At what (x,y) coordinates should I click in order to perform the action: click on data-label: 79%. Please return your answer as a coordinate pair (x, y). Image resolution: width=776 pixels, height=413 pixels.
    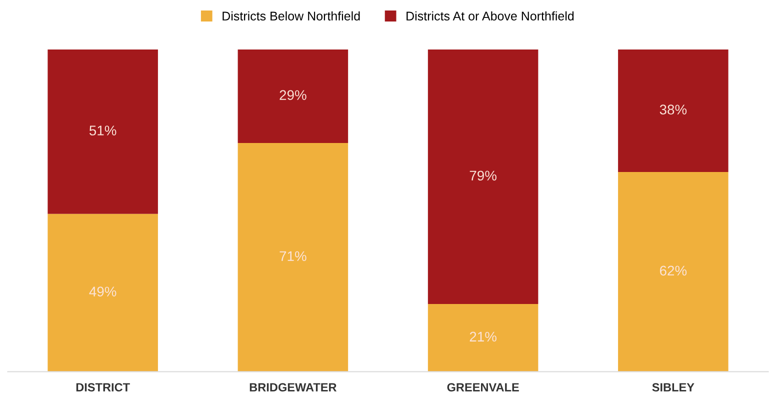
    Looking at the image, I should click on (483, 175).